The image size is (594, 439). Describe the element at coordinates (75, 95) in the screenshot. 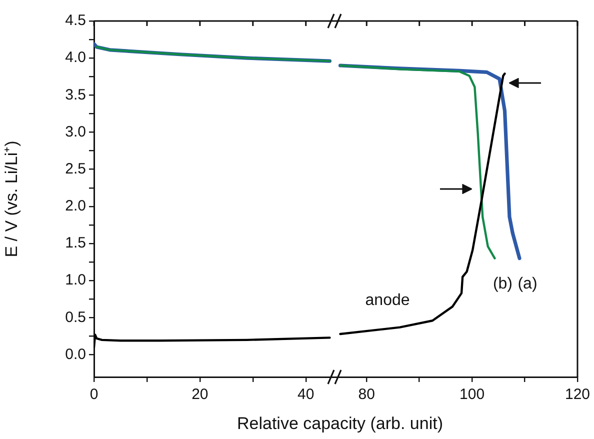

I see `y-tick-label: 3.5` at that location.